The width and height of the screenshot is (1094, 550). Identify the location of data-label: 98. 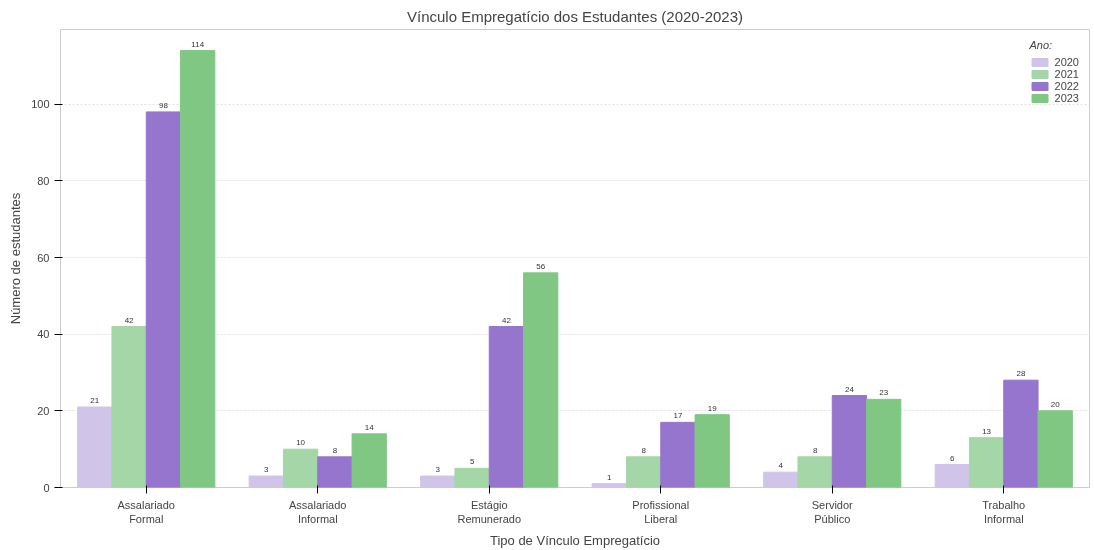
(163, 105).